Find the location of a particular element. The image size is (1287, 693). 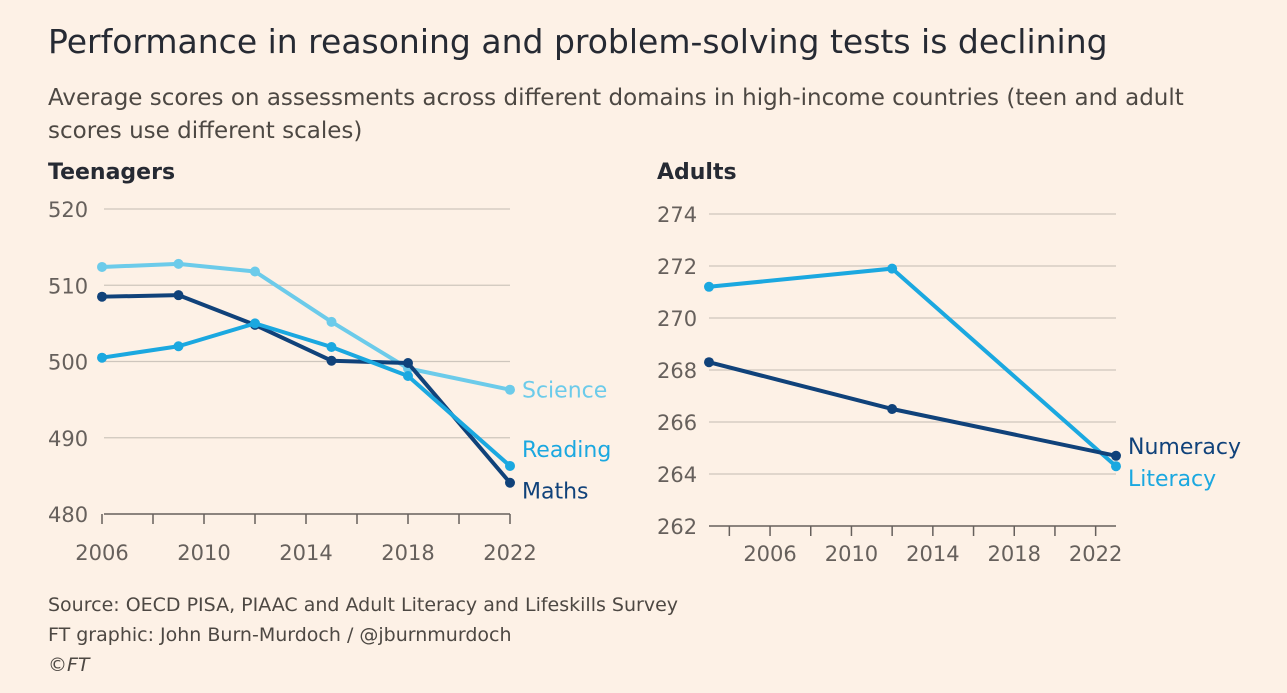

series-label-maths: Maths is located at coordinates (555, 492).